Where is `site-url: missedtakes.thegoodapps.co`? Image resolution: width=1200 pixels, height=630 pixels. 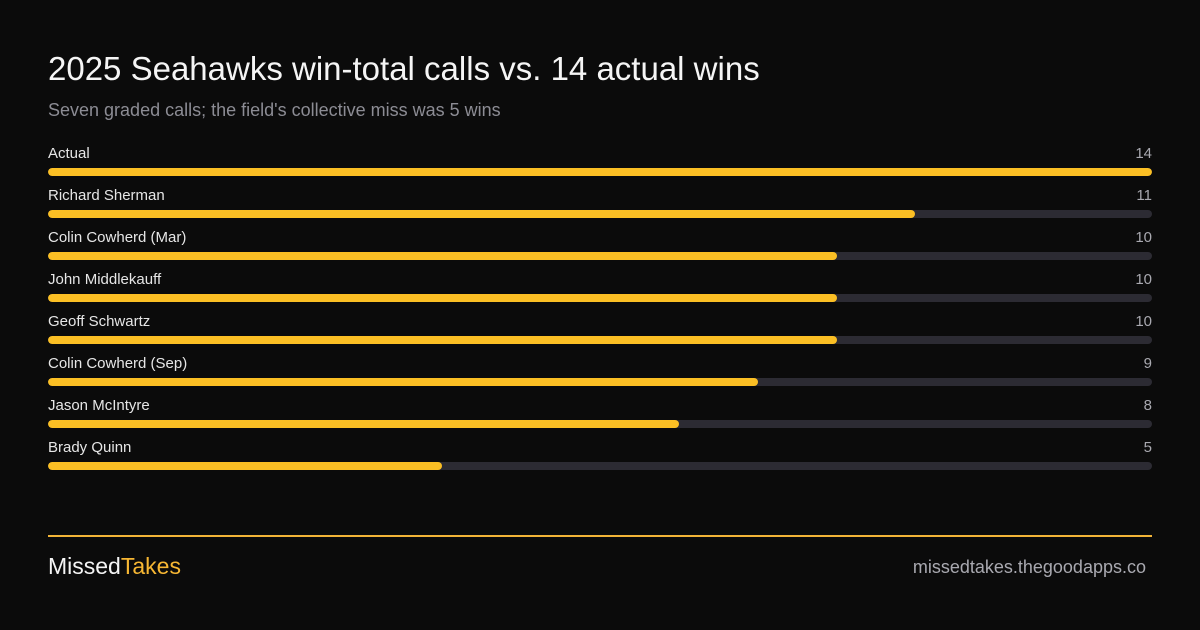
site-url: missedtakes.thegoodapps.co is located at coordinates (1029, 567).